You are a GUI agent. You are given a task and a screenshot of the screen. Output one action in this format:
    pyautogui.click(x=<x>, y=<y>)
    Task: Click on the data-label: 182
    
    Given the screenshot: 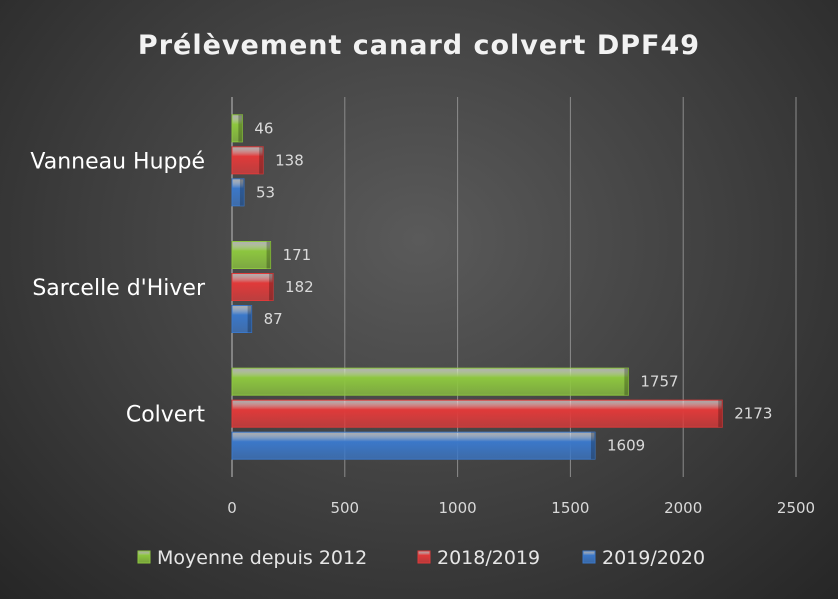 What is the action you would take?
    pyautogui.click(x=299, y=287)
    